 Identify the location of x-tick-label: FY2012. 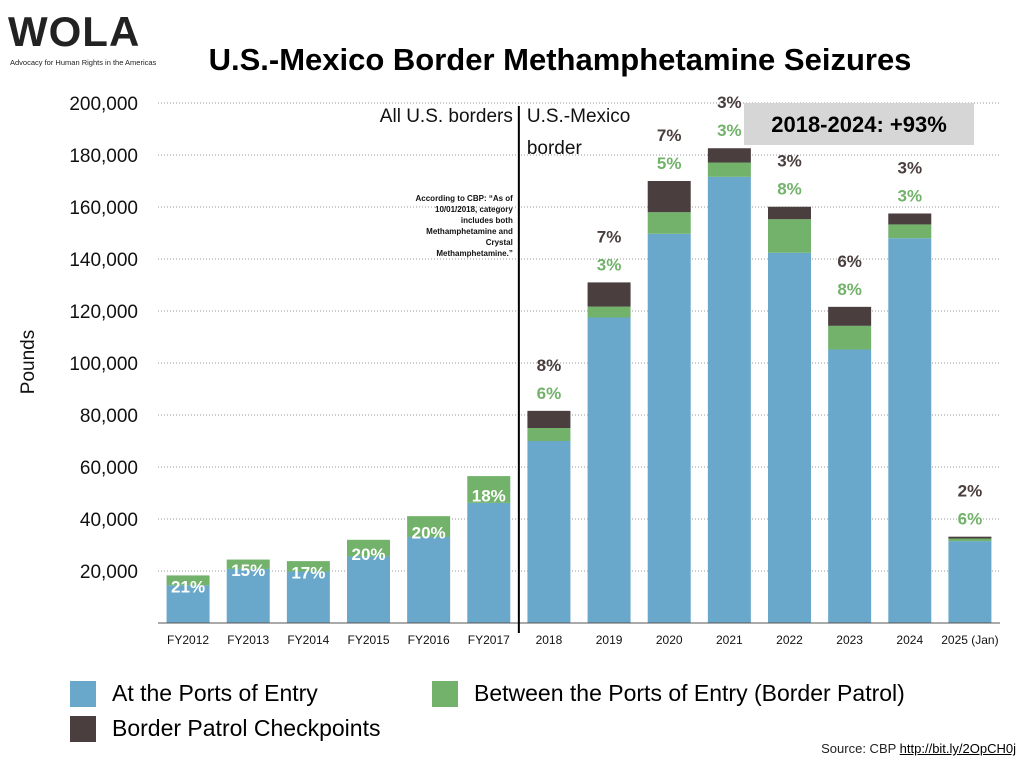
(188, 640).